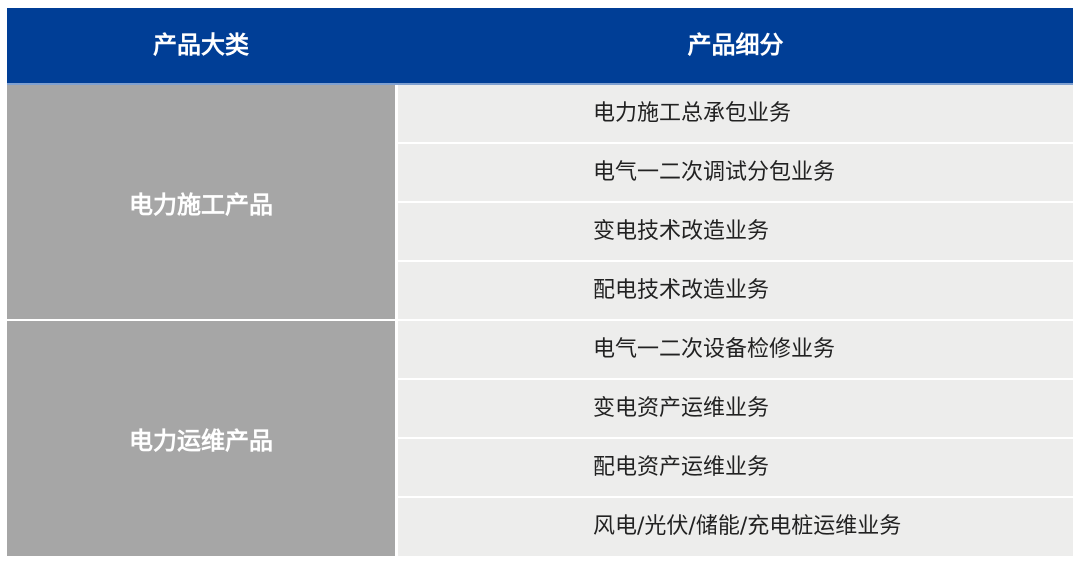 Image resolution: width=1080 pixels, height=567 pixels. Describe the element at coordinates (201, 438) in the screenshot. I see `category-cell: 电力运维产品` at that location.